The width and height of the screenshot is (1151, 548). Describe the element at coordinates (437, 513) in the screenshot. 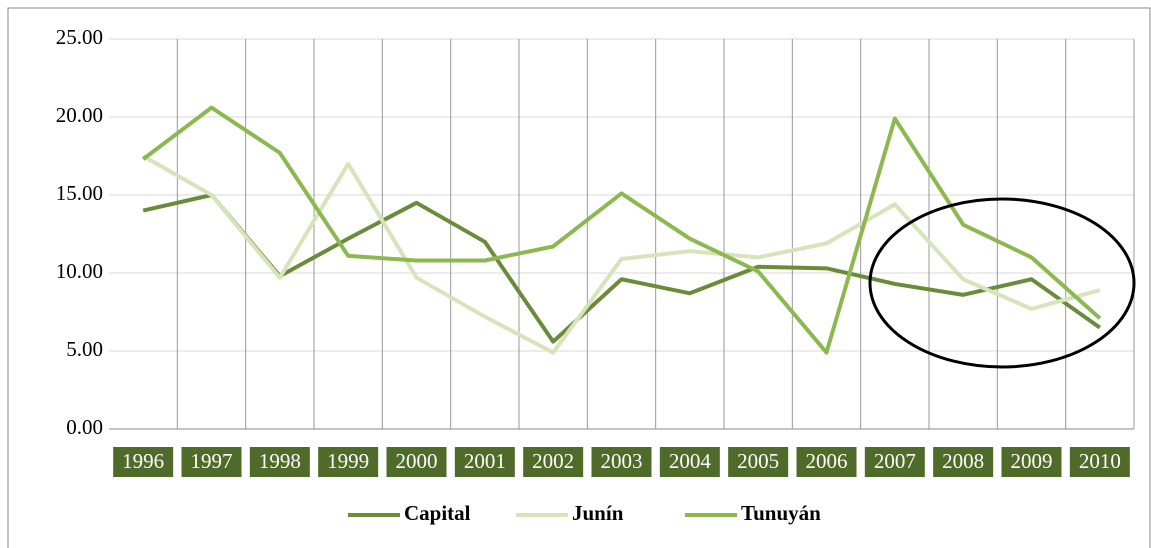

I see `legend-label: Capital` at that location.